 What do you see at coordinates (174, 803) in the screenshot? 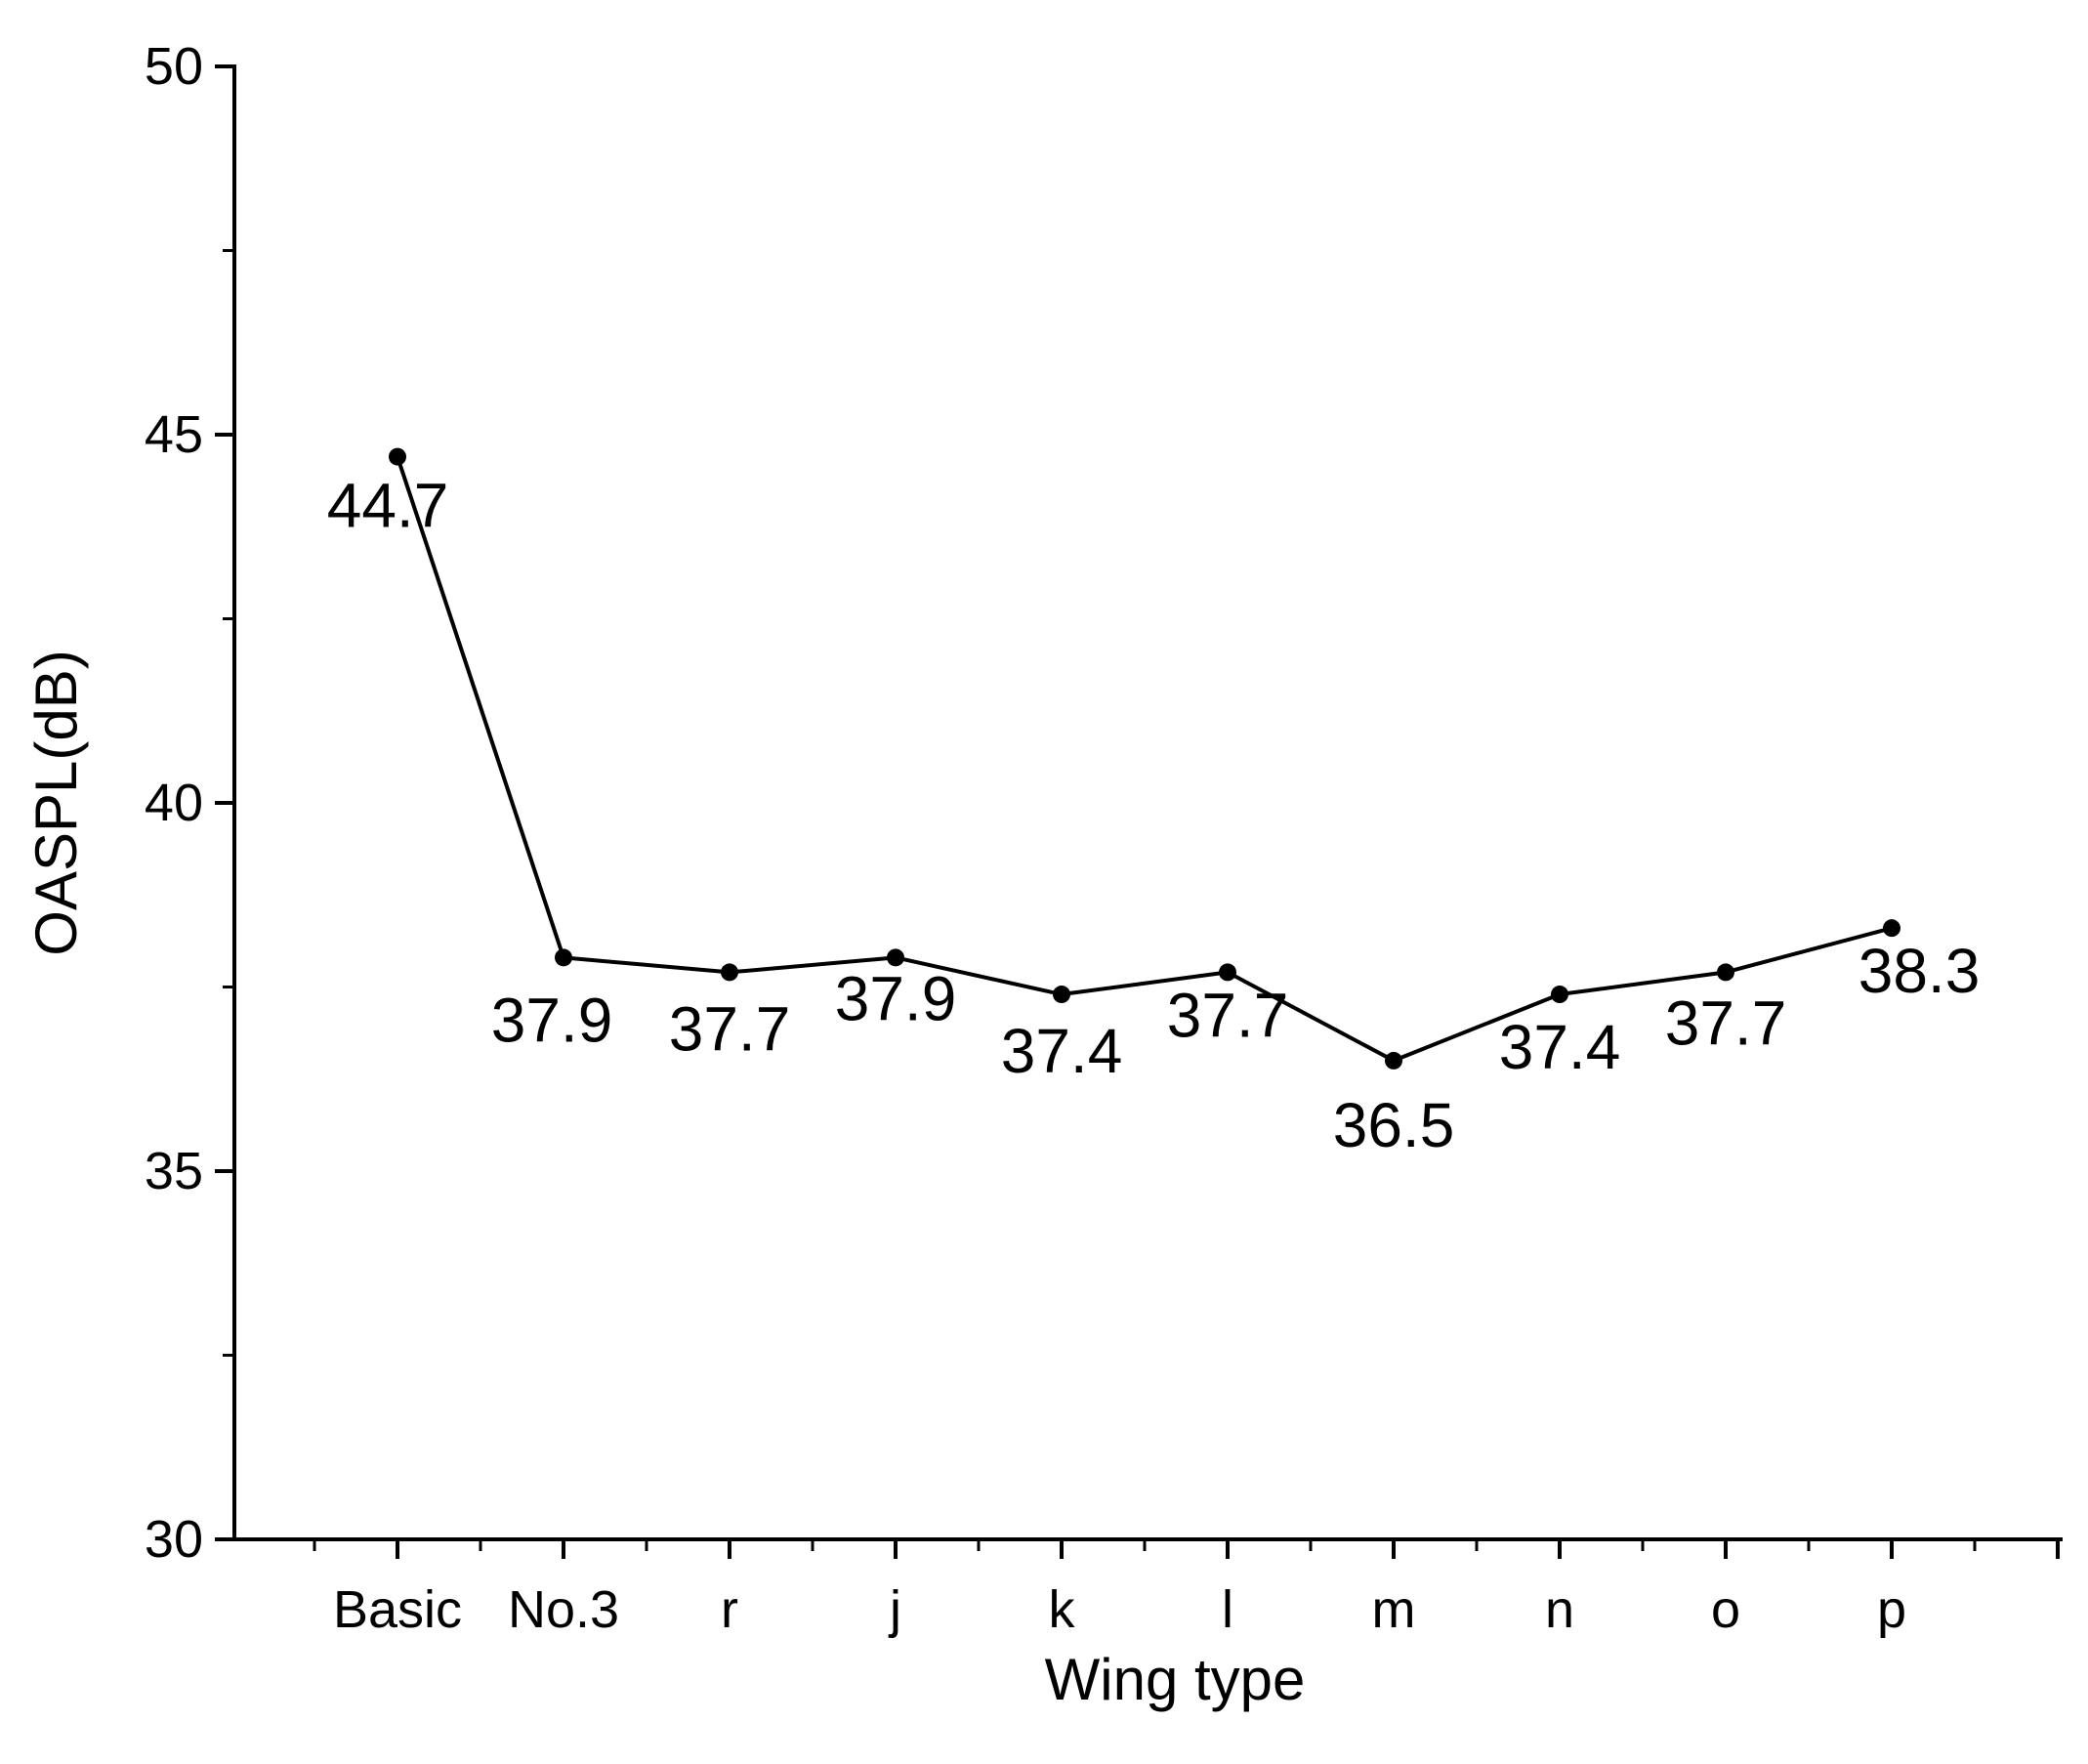
I see `y-tick-label: 40` at bounding box center [174, 803].